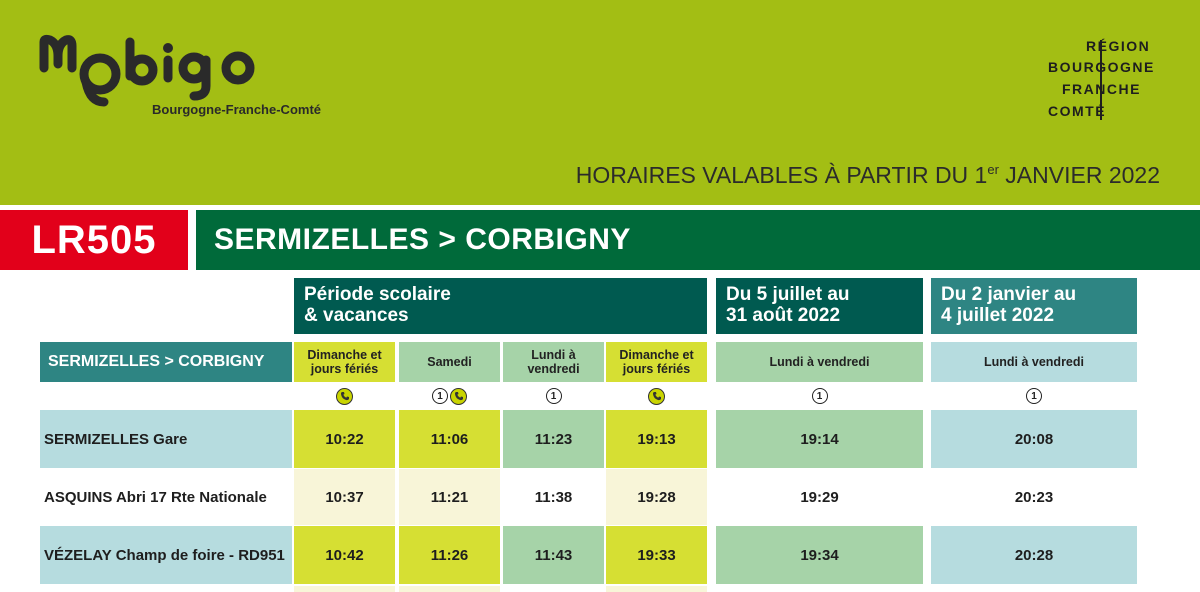 The height and width of the screenshot is (592, 1200). I want to click on time-cell: 10:37, so click(344, 497).